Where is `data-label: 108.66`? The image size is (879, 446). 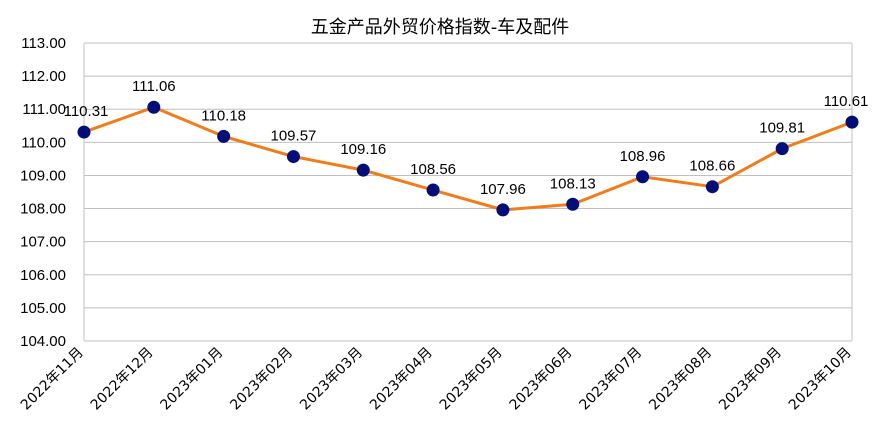 data-label: 108.66 is located at coordinates (712, 166).